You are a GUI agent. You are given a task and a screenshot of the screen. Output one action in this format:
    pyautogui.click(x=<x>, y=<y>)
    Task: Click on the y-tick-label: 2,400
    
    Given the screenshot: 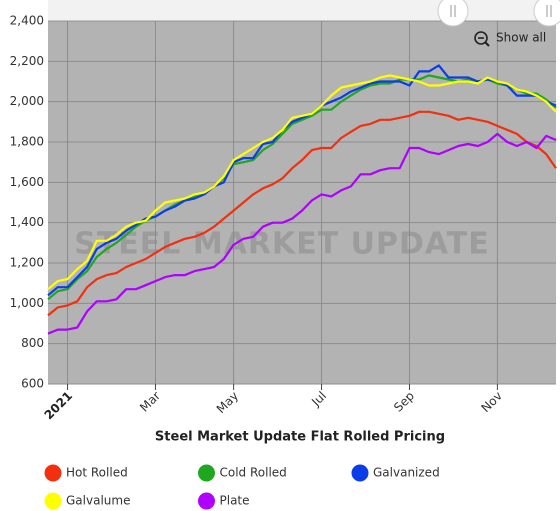 What is the action you would take?
    pyautogui.click(x=27, y=21)
    